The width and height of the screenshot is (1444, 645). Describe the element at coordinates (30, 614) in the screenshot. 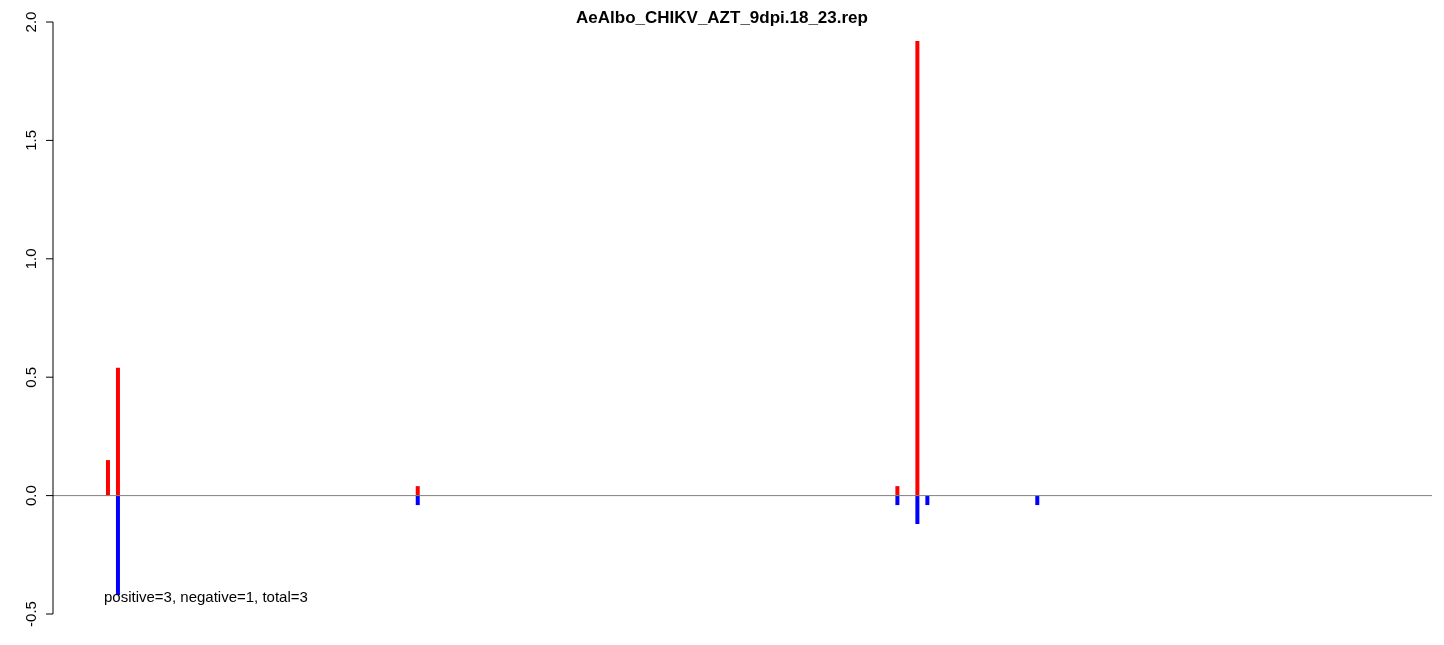

I see `y-tick-label: -0.5` at that location.